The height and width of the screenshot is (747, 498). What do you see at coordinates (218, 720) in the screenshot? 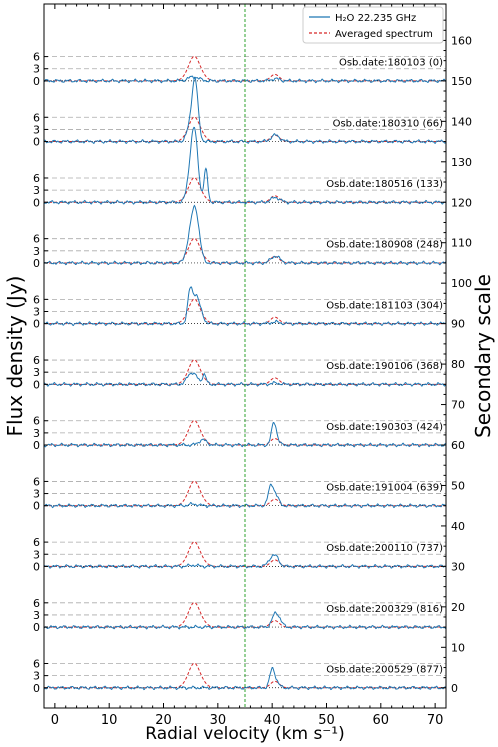
I see `x-tick-label: 30` at bounding box center [218, 720].